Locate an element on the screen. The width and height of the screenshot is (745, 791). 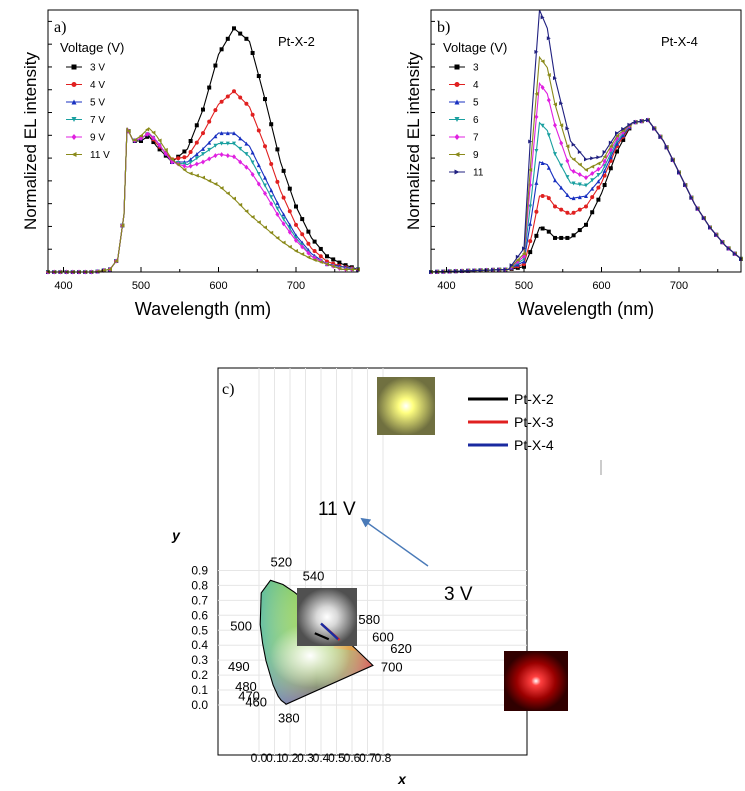
x-tick-label: 700 is located at coordinates (679, 286).